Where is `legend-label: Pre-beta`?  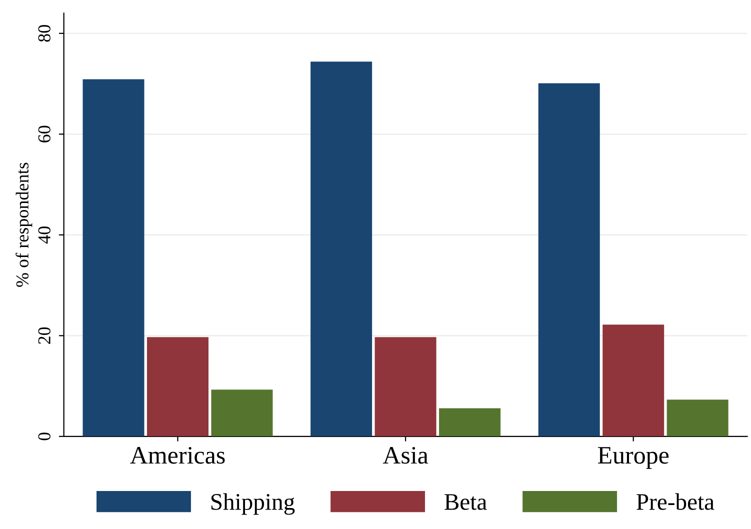
legend-label: Pre-beta is located at coordinates (675, 501).